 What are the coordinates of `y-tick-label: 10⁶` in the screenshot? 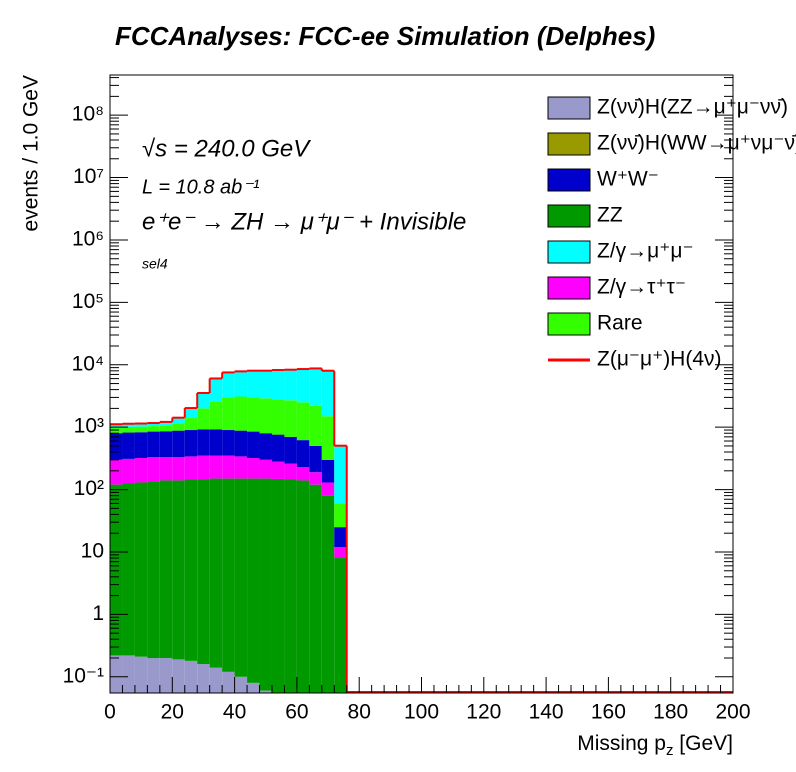 It's located at (88, 239).